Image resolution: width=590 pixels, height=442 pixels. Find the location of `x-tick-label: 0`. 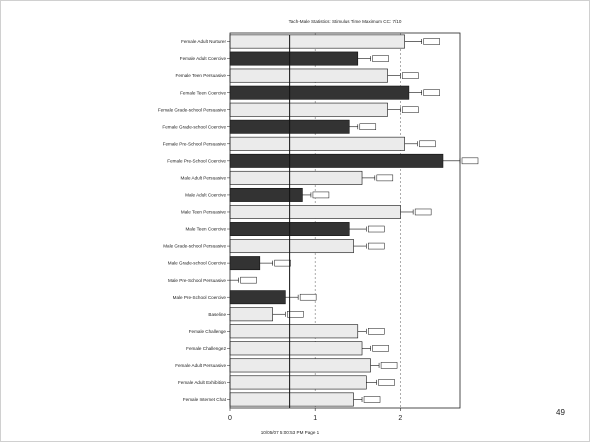

x-tick-label: 0 is located at coordinates (230, 418).